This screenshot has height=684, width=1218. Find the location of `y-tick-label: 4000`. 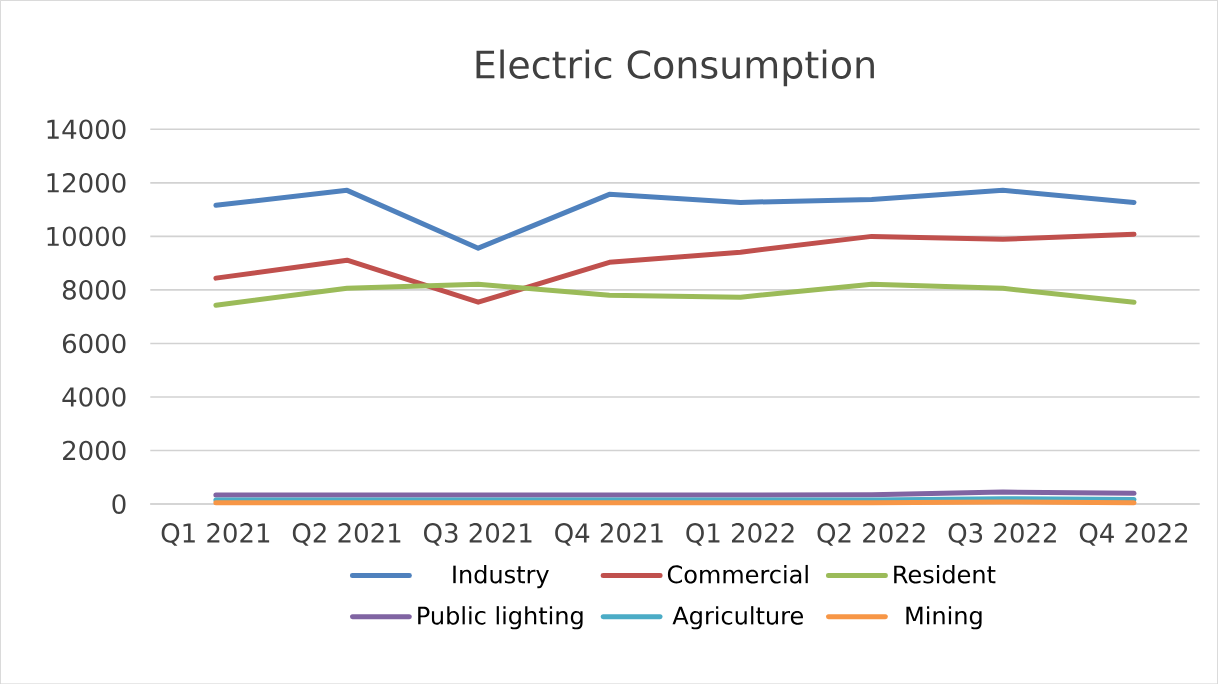

y-tick-label: 4000 is located at coordinates (94, 397).